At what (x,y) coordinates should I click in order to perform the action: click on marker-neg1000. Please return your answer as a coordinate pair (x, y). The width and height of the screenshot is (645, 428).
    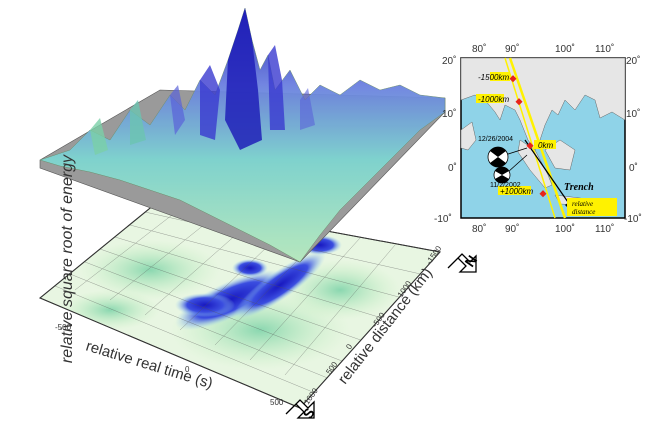
    Looking at the image, I should click on (519, 102).